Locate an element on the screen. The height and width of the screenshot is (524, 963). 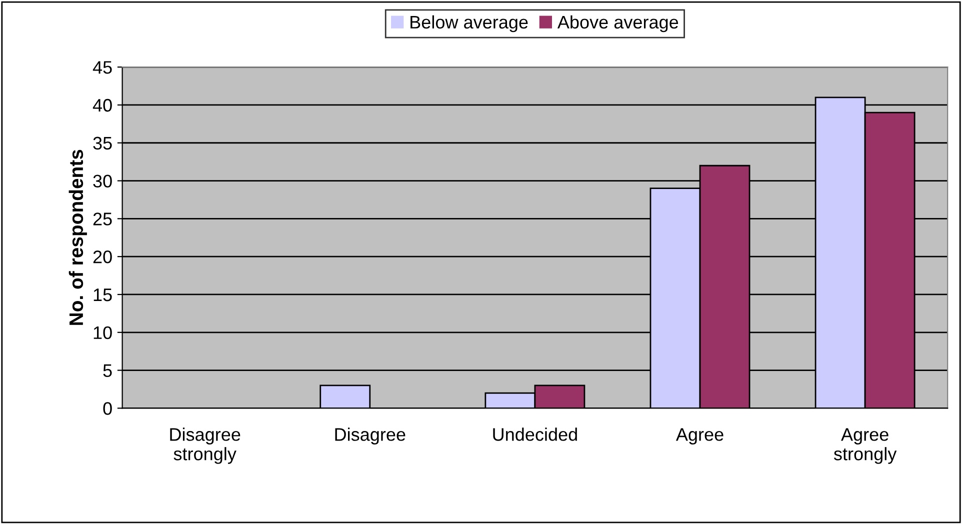
y-tick-label: 45 is located at coordinates (102, 67).